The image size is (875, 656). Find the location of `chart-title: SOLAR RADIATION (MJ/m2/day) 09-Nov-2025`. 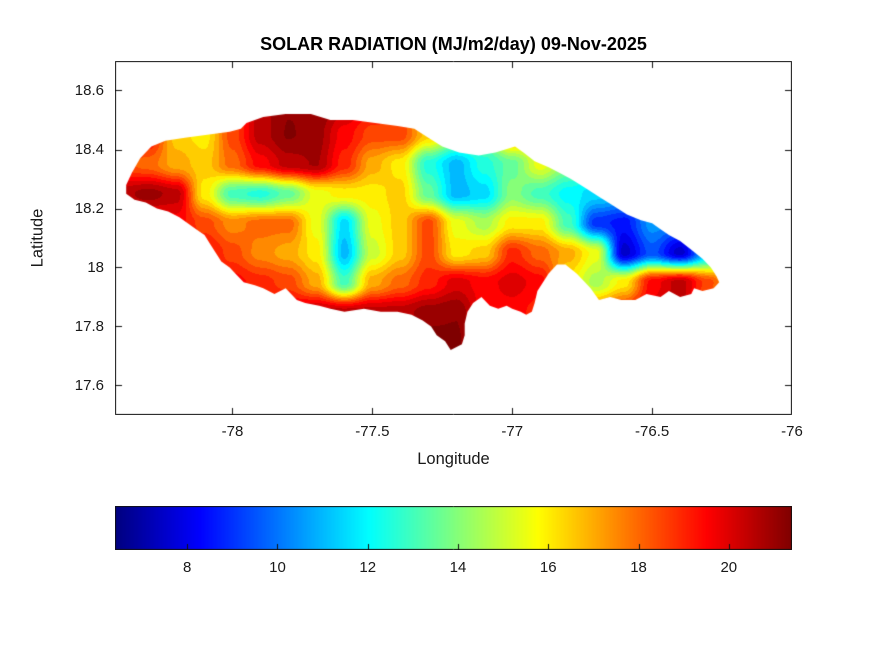

chart-title: SOLAR RADIATION (MJ/m2/day) 09-Nov-2025 is located at coordinates (453, 44).